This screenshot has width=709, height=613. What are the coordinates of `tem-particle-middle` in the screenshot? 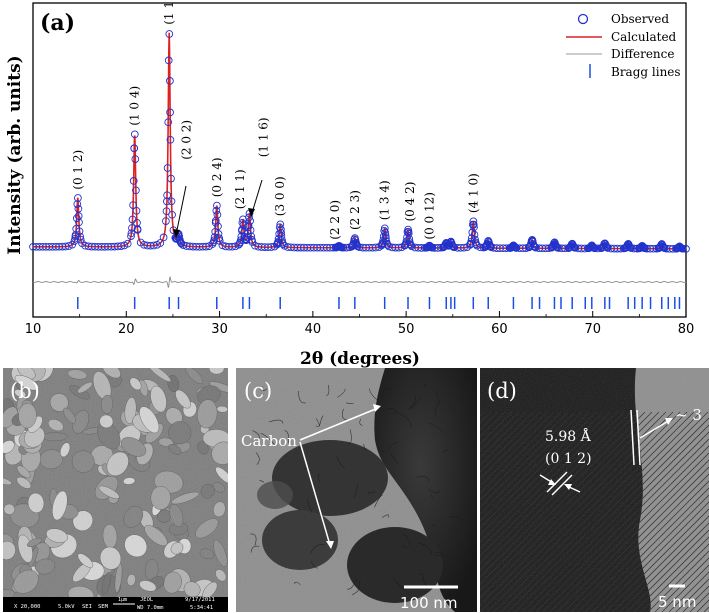 It's located at (330, 478).